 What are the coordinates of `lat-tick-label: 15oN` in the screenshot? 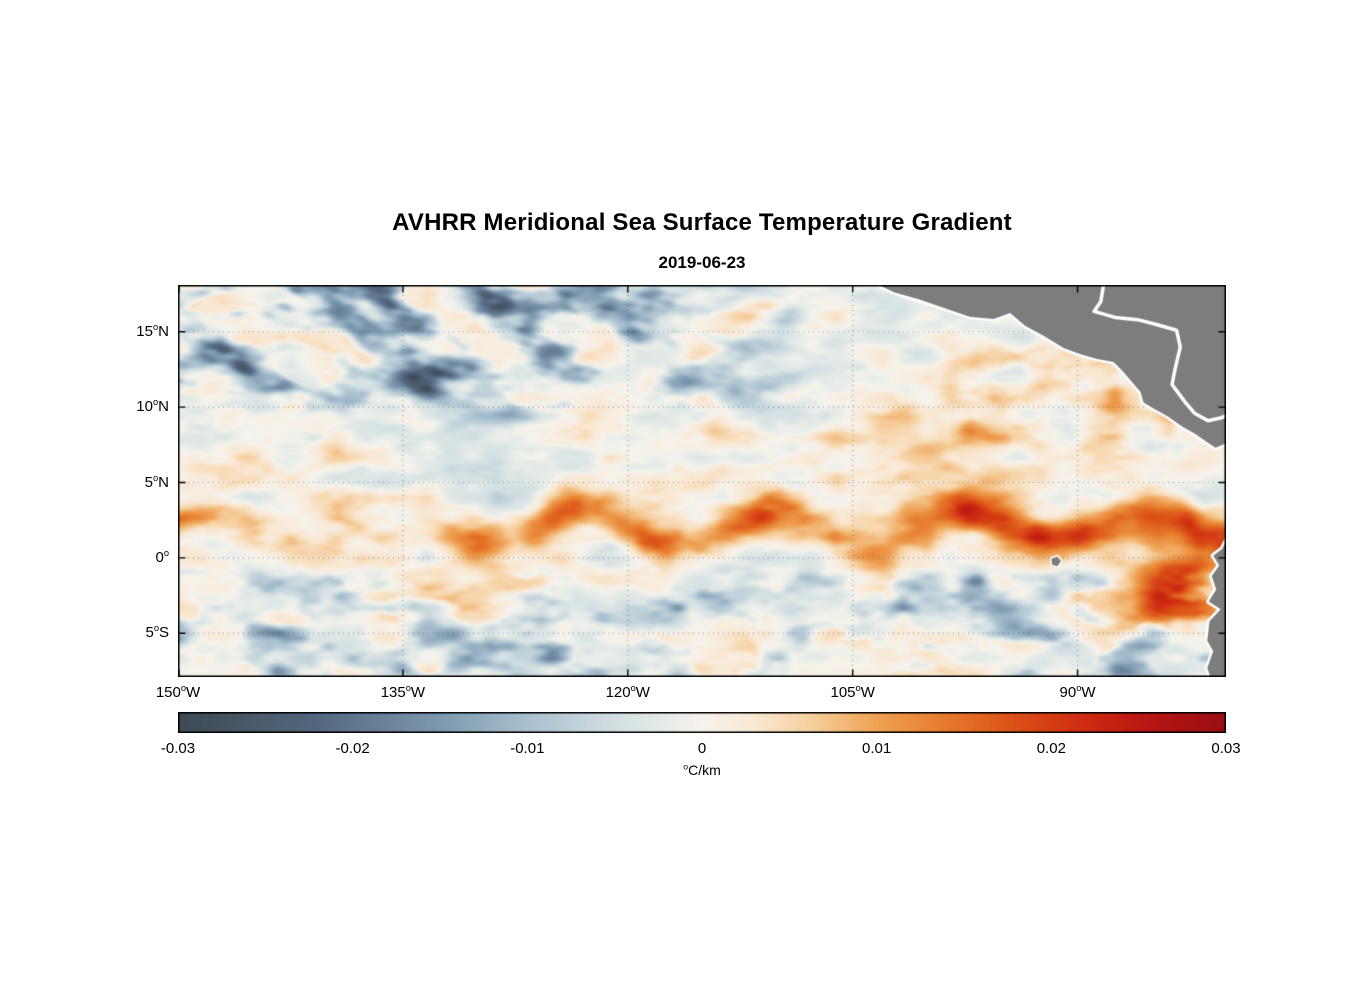 It's located at (152, 330).